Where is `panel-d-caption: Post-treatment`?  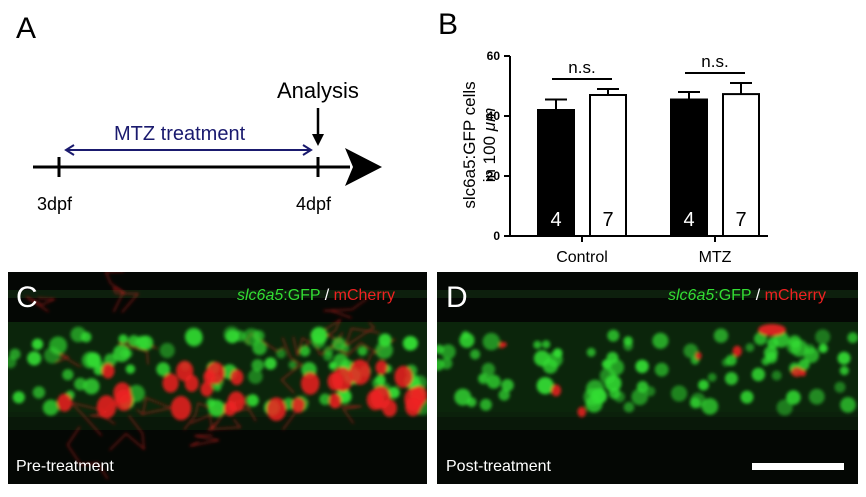
panel-d-caption: Post-treatment is located at coordinates (498, 466).